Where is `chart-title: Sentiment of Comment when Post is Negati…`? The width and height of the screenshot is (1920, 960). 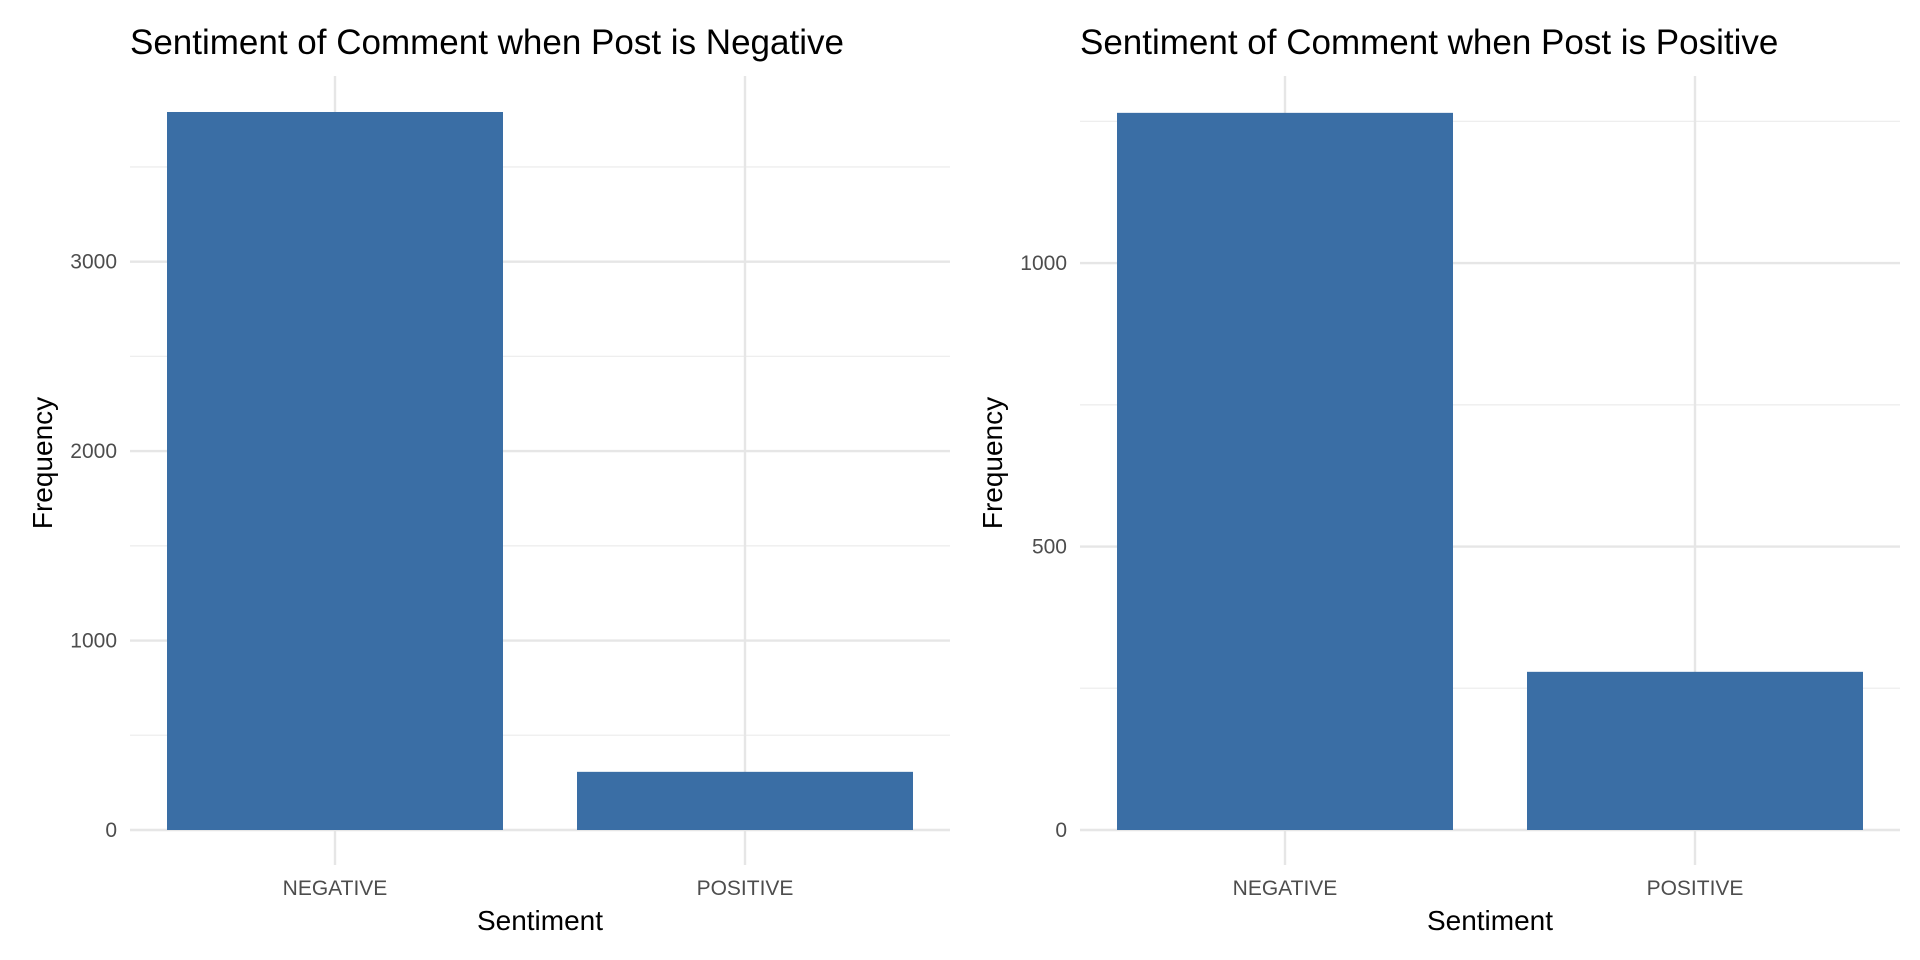 chart-title: Sentiment of Comment when Post is Negati… is located at coordinates (487, 42).